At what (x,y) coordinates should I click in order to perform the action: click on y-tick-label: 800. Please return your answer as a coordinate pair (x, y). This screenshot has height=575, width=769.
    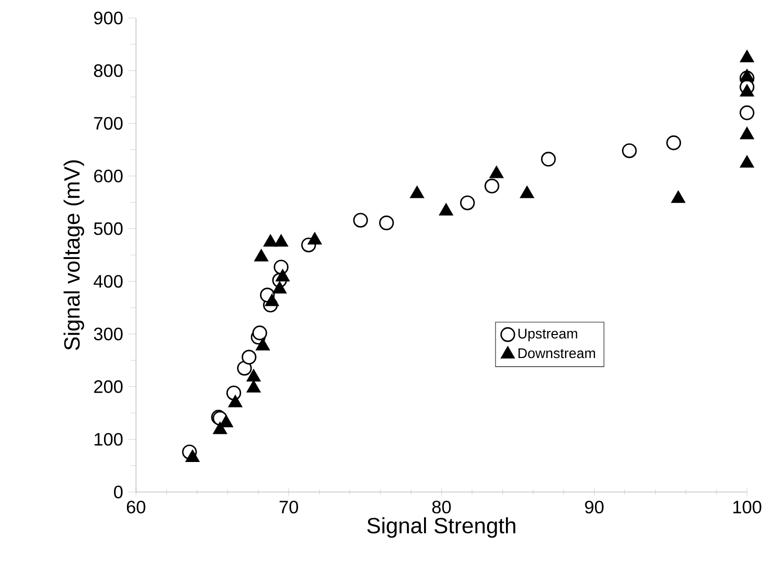
    Looking at the image, I should click on (108, 71).